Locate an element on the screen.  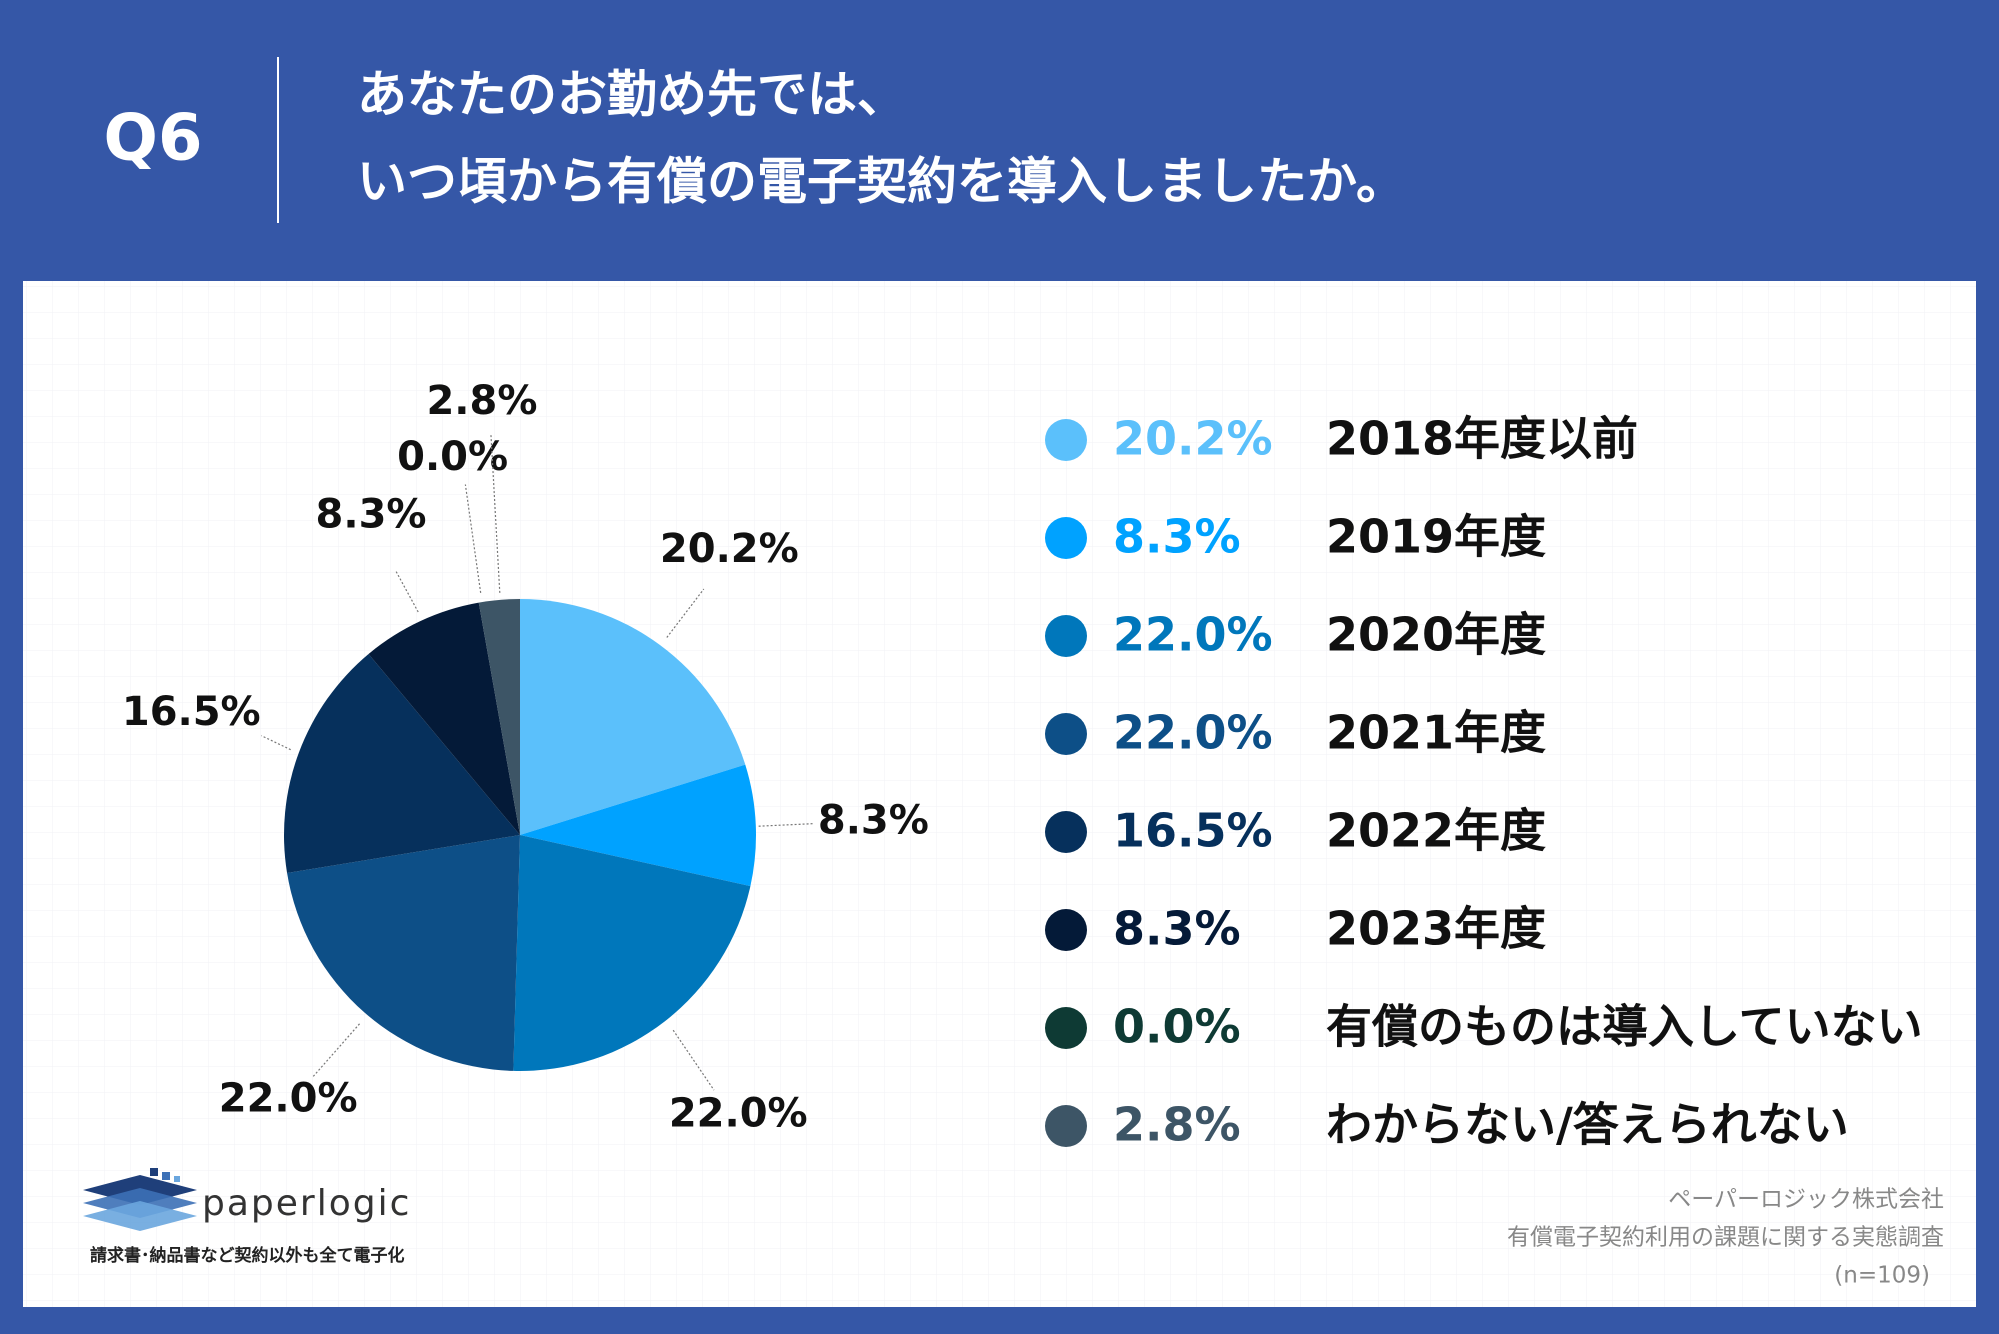
legend-label: 2019年度 is located at coordinates (1436, 537).